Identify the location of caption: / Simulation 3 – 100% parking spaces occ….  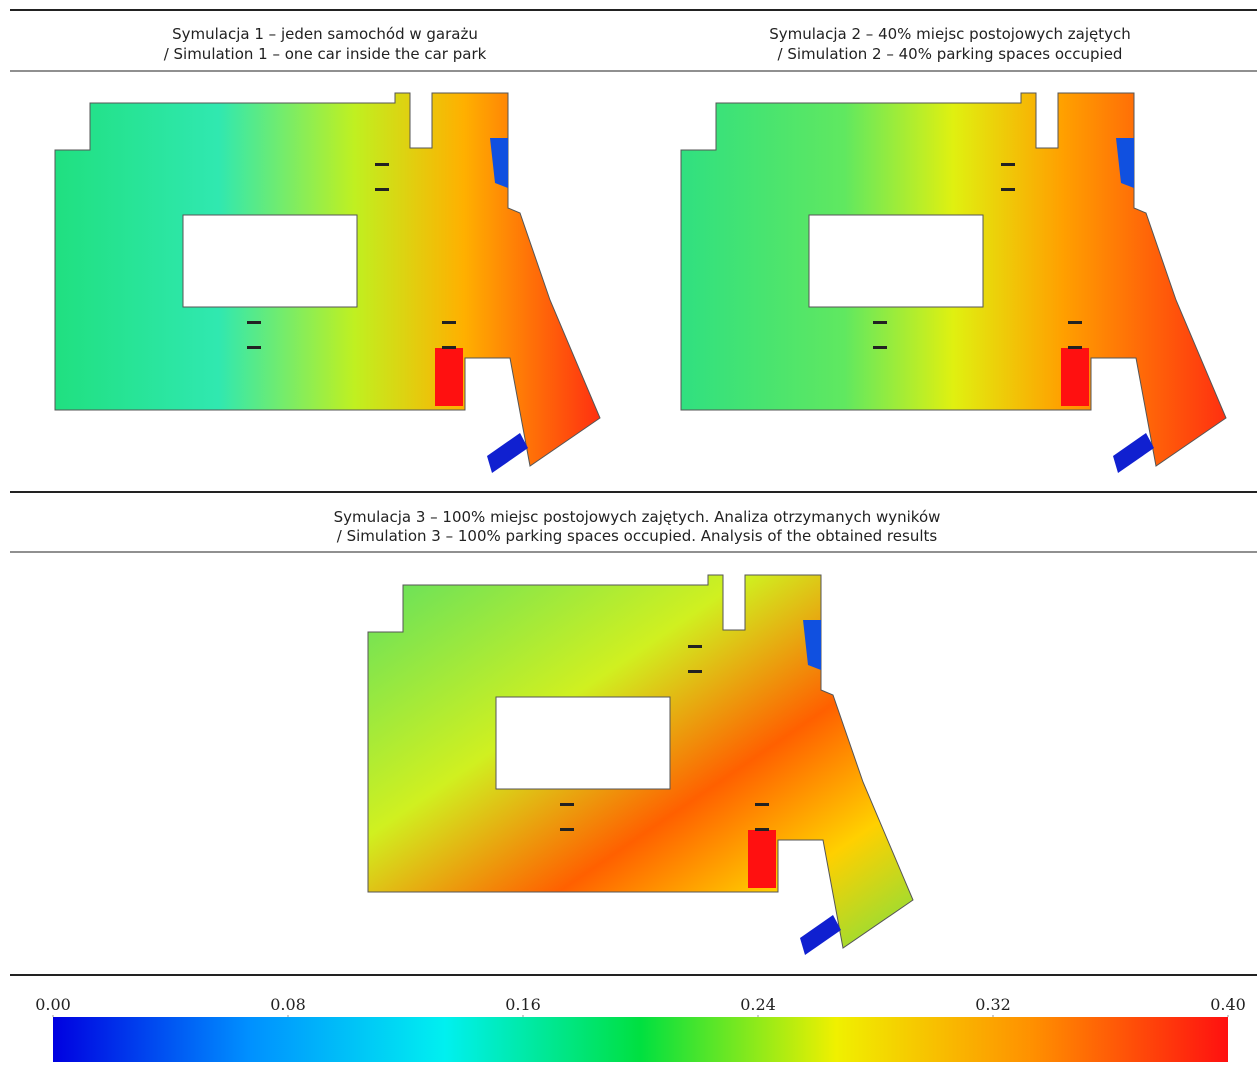
(637, 536).